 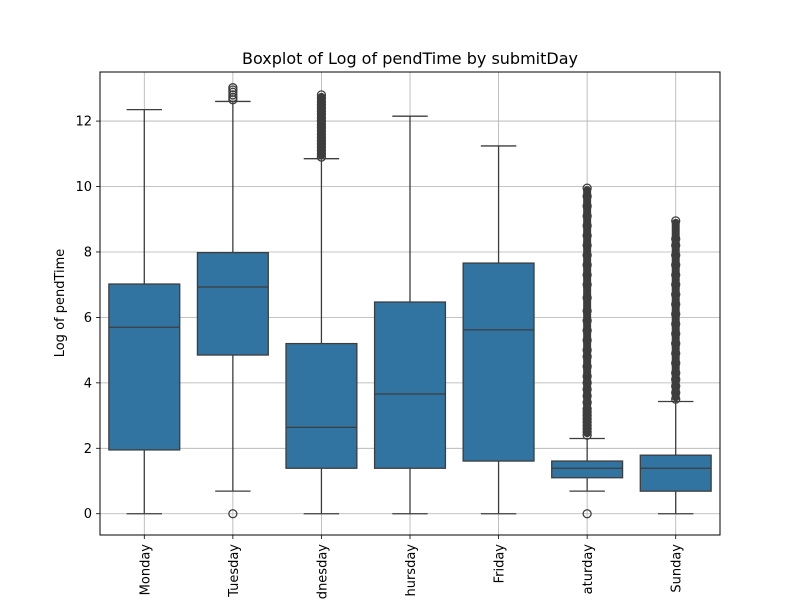 I want to click on box-group-wednesday, so click(x=321, y=302).